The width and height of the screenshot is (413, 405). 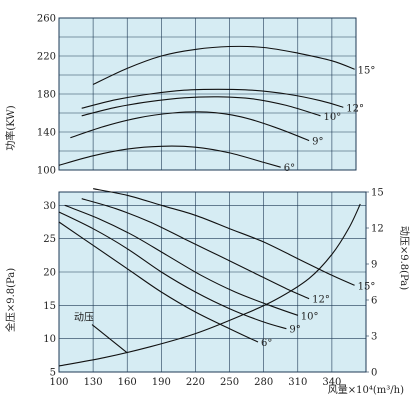 What do you see at coordinates (374, 301) in the screenshot?
I see `dynamic-pressure-tick-label: 6` at bounding box center [374, 301].